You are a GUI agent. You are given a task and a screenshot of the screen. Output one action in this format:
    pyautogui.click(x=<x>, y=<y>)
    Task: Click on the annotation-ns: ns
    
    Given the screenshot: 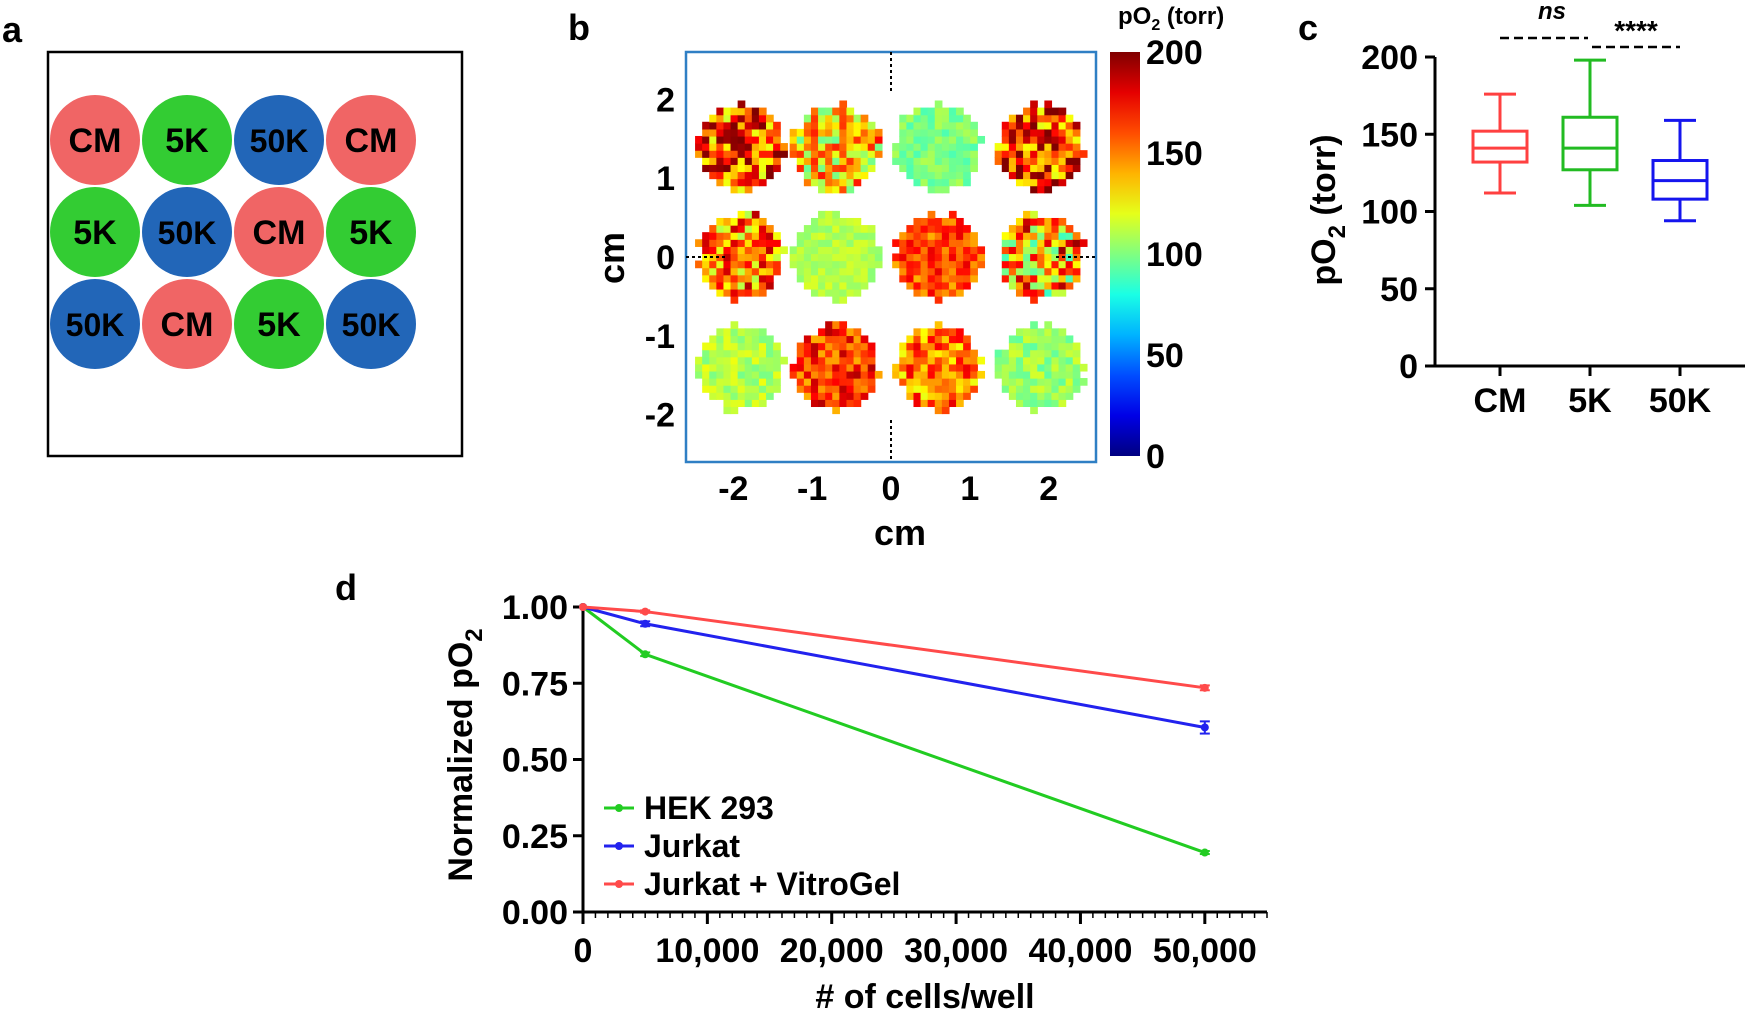 What is the action you would take?
    pyautogui.click(x=1552, y=12)
    